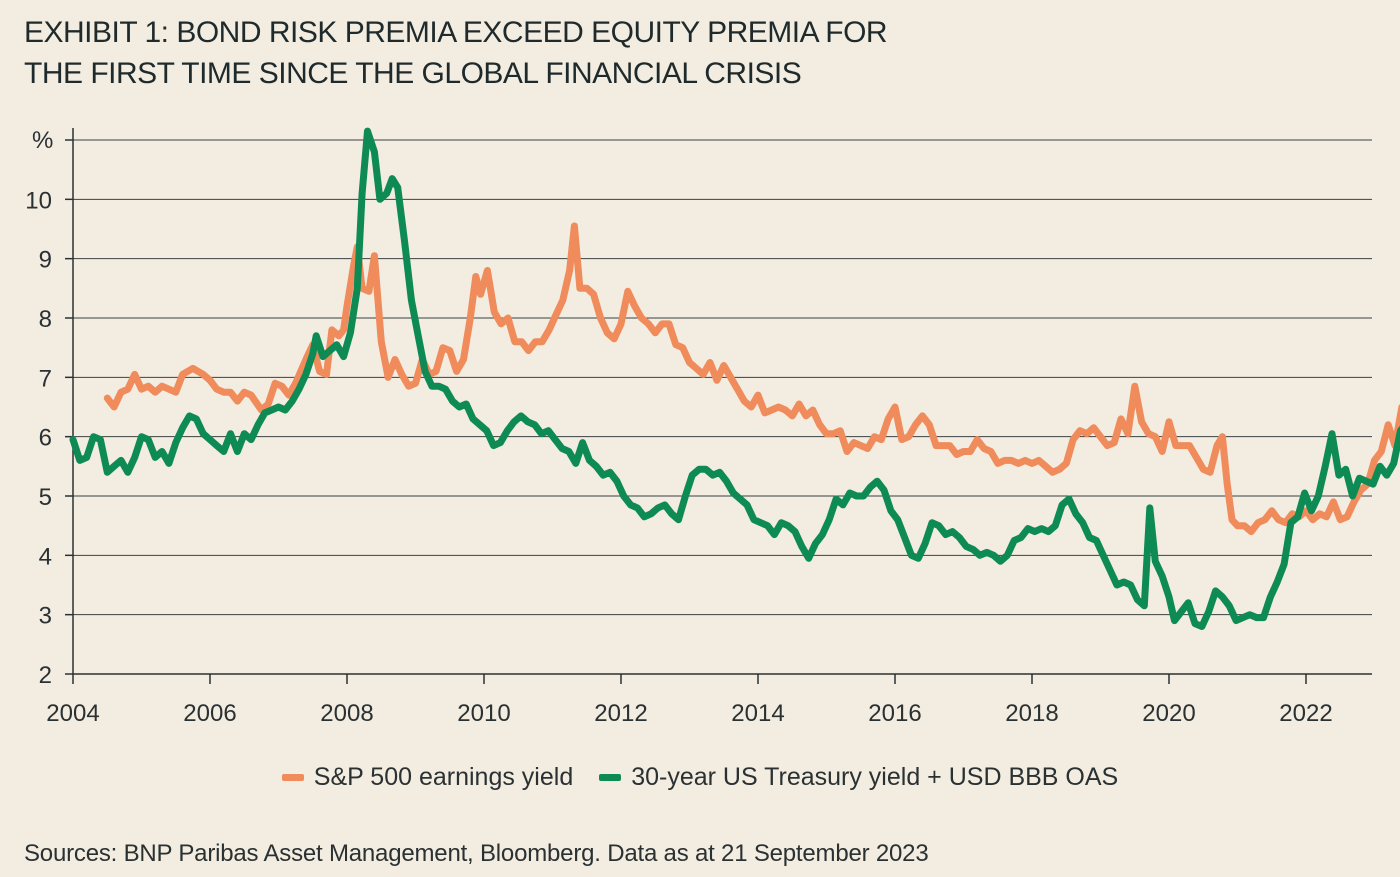 The image size is (1400, 877). I want to click on x-tick-labels: 2004 2006 2008 2010 2012 2014 2016 2018 2020 2022, so click(689, 700).